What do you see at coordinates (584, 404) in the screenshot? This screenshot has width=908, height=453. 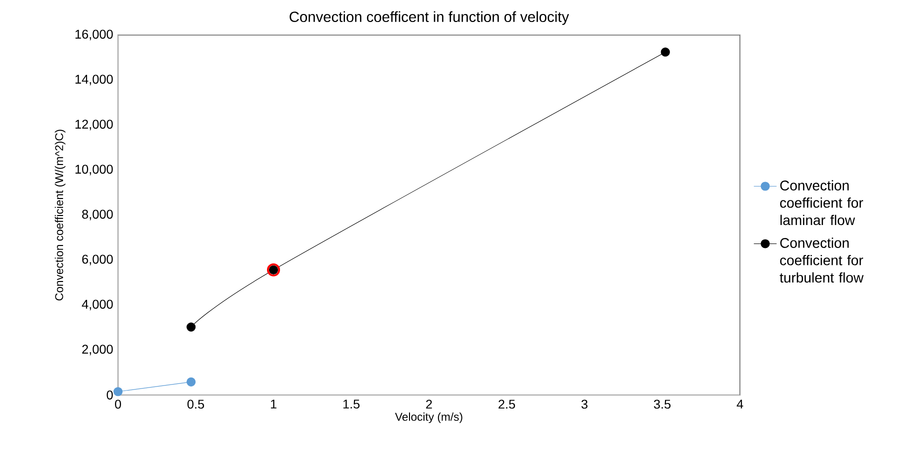 I see `x-tick-label: 3` at bounding box center [584, 404].